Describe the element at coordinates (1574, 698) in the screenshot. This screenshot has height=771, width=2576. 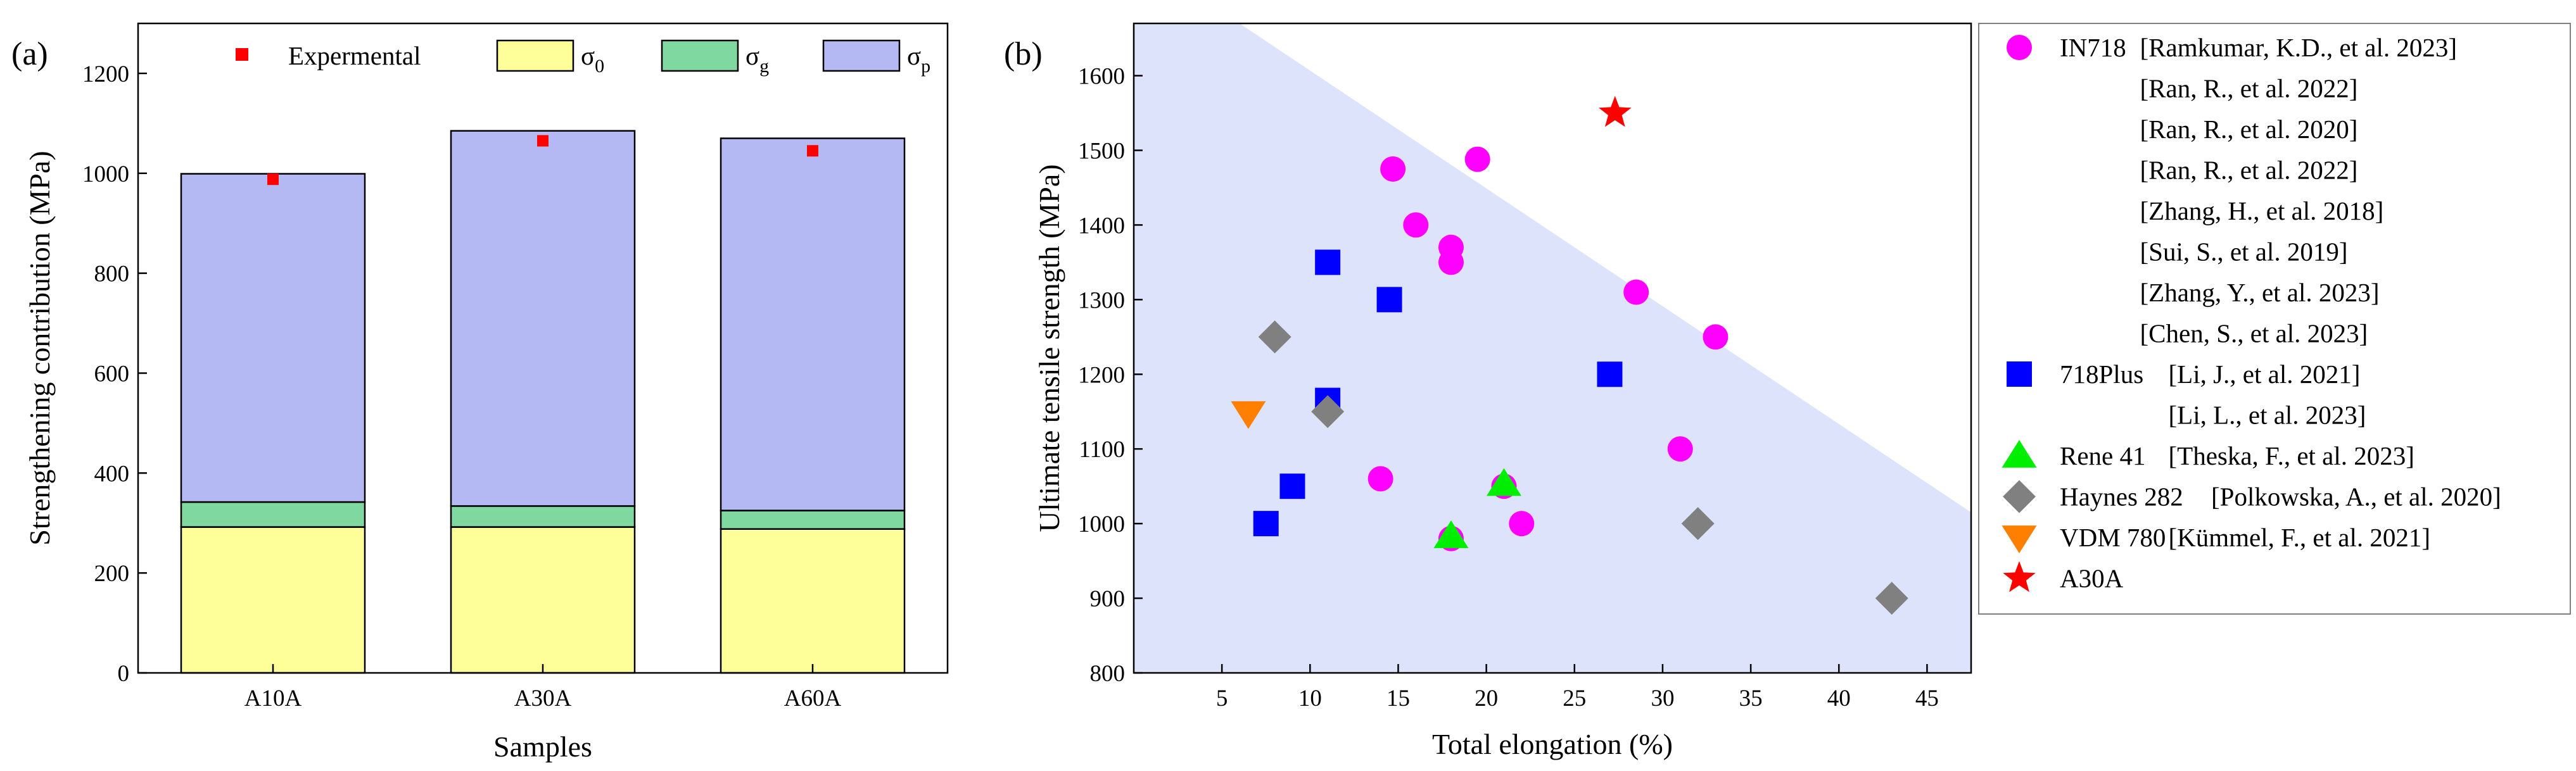
I see `x-tick-label: 25` at that location.